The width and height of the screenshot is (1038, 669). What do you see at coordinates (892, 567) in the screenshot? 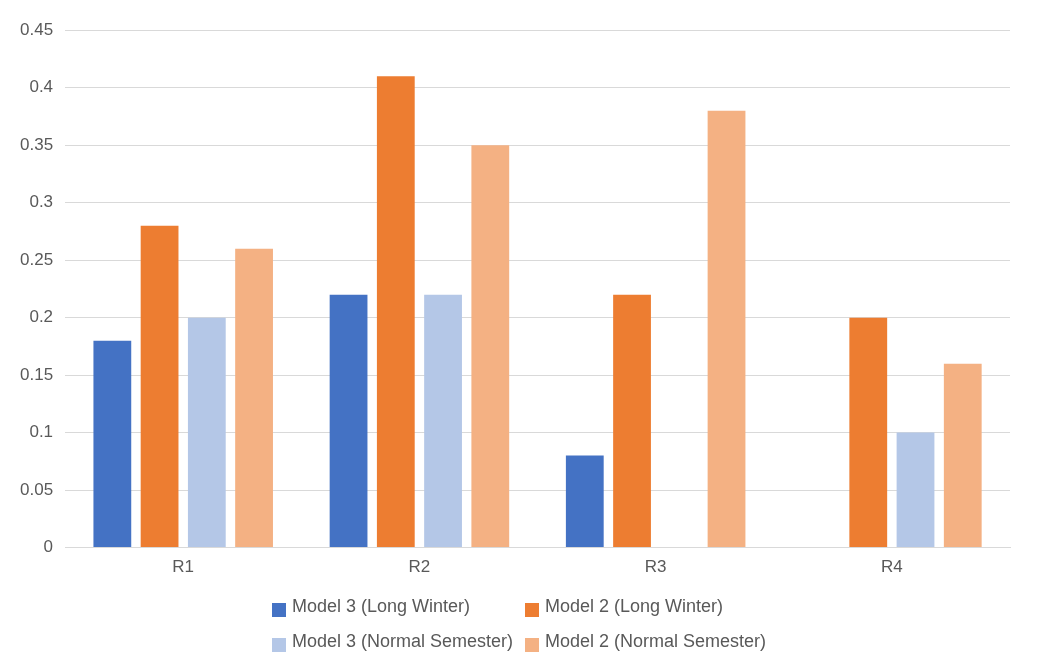
I see `x-tick-label: R4` at bounding box center [892, 567].